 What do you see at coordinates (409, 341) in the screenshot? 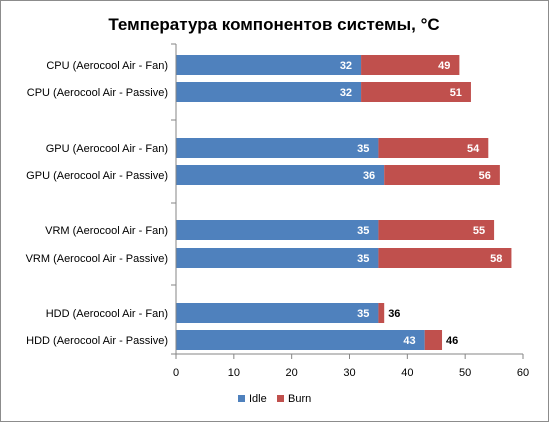
I see `idle-value-label: 43` at bounding box center [409, 341].